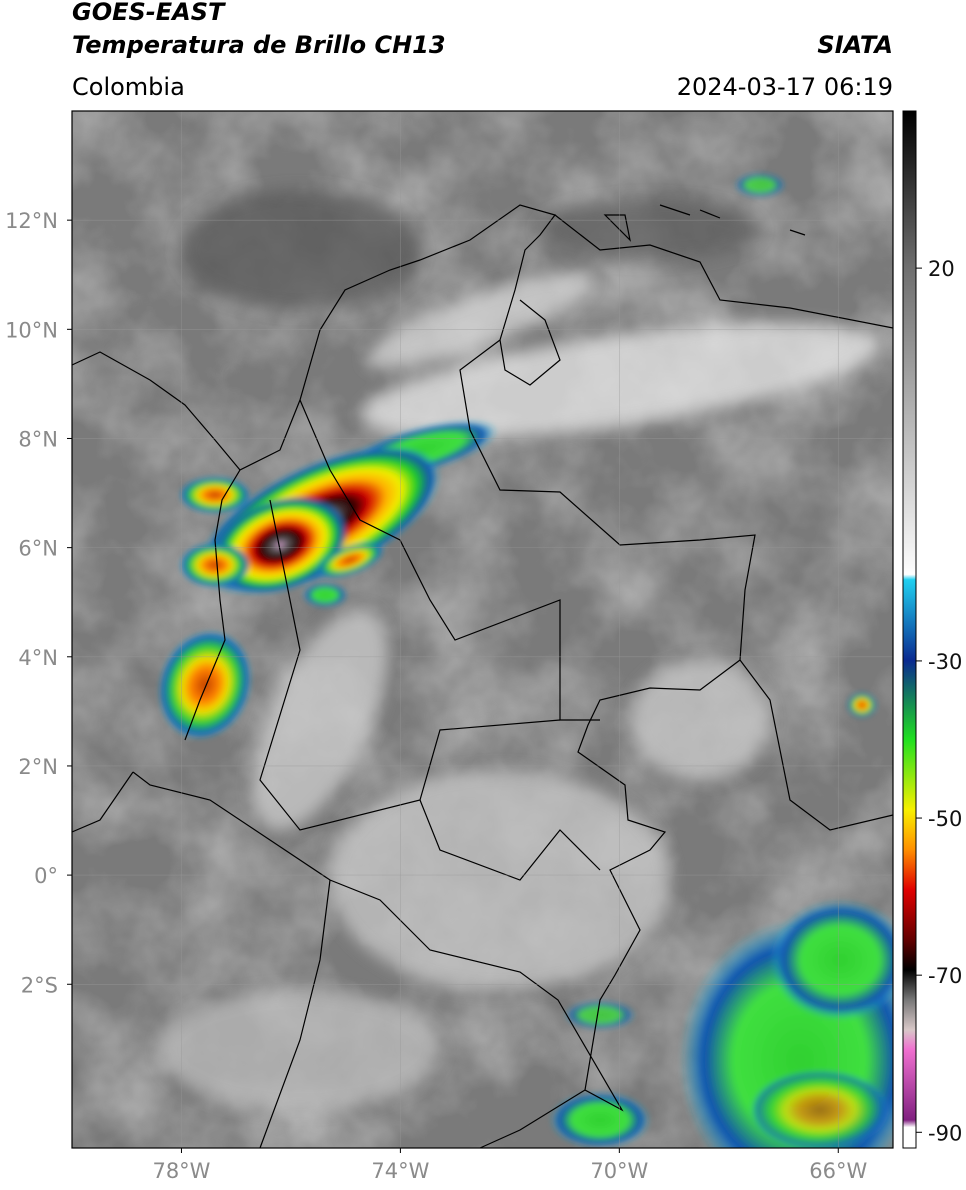 The height and width of the screenshot is (1190, 966). I want to click on lat-tick-label: 0°, so click(46, 876).